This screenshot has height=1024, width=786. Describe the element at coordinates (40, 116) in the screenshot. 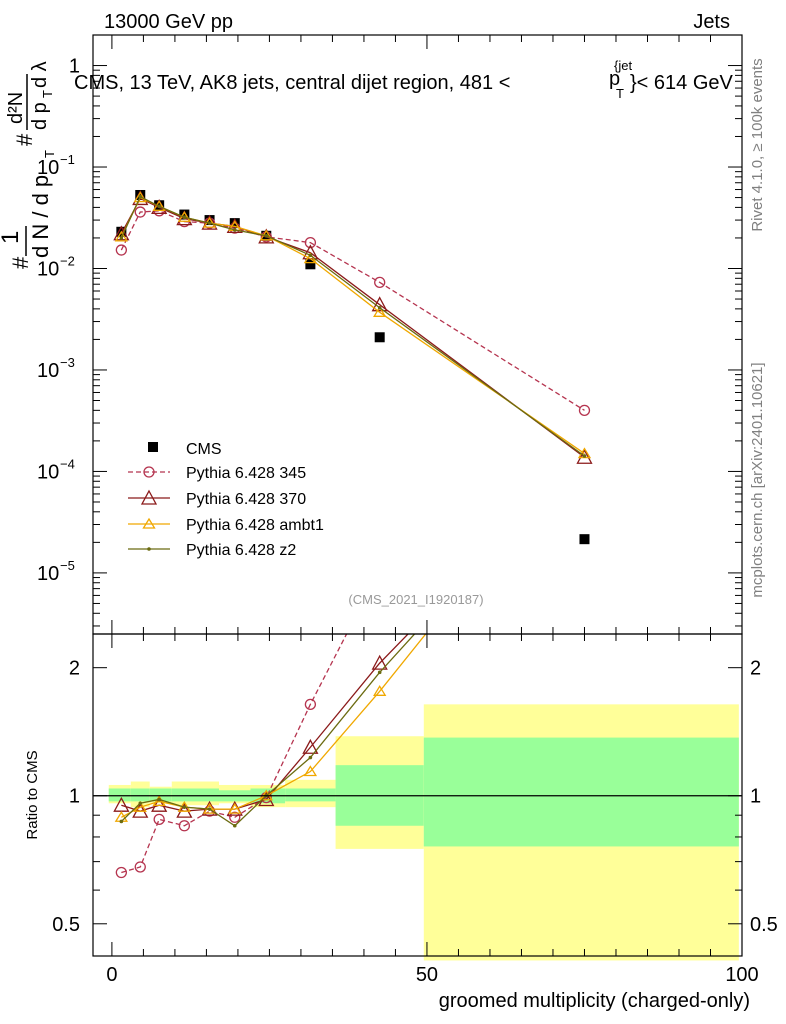

I see `ylabel-dp: d p` at that location.